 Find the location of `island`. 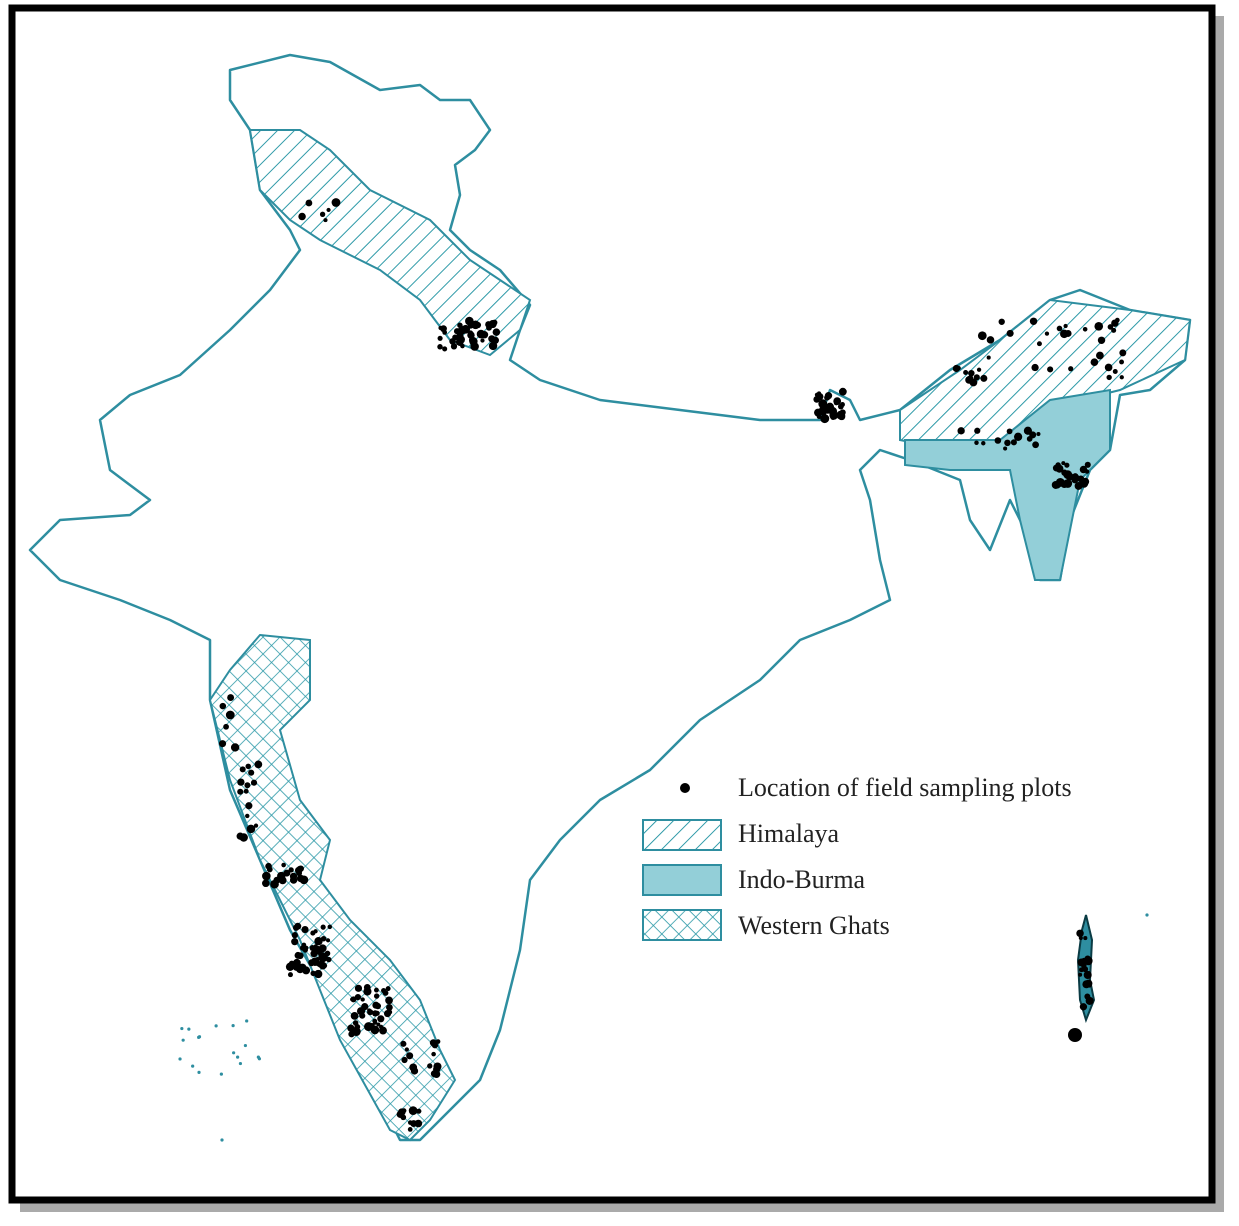

island is located at coordinates (1075, 1035).